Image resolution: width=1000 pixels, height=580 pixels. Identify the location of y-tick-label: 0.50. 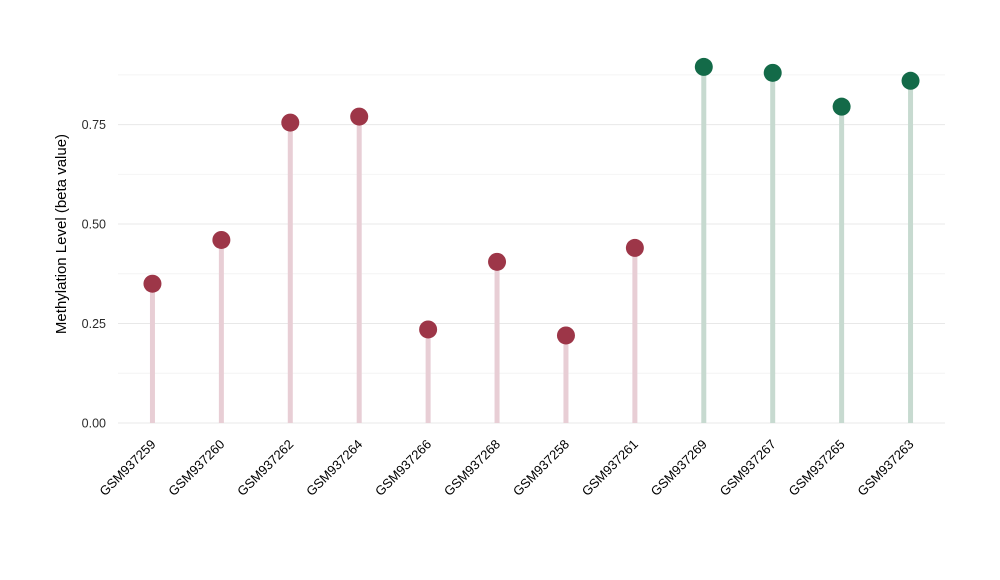
(94, 225).